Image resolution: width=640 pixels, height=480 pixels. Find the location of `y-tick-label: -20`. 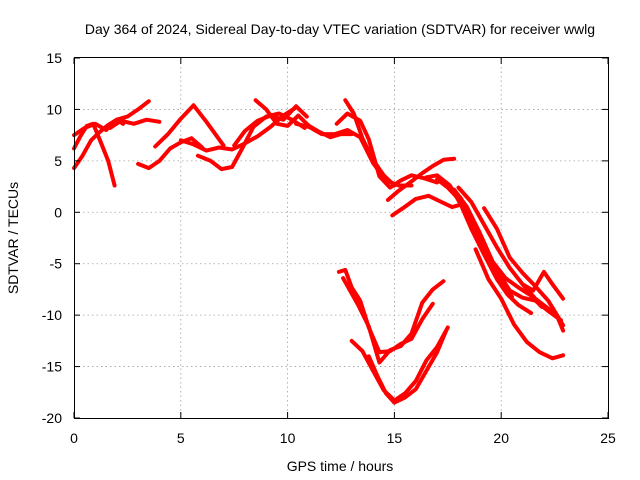

y-tick-label: -20 is located at coordinates (52, 418).